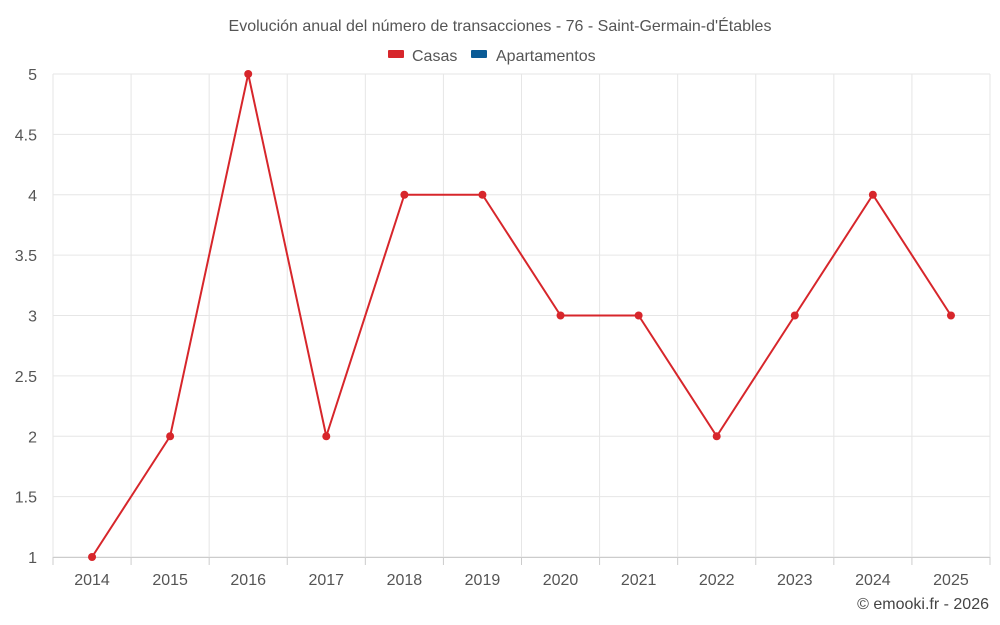 This screenshot has height=625, width=1000. What do you see at coordinates (32, 75) in the screenshot?
I see `y-tick-label: 5` at bounding box center [32, 75].